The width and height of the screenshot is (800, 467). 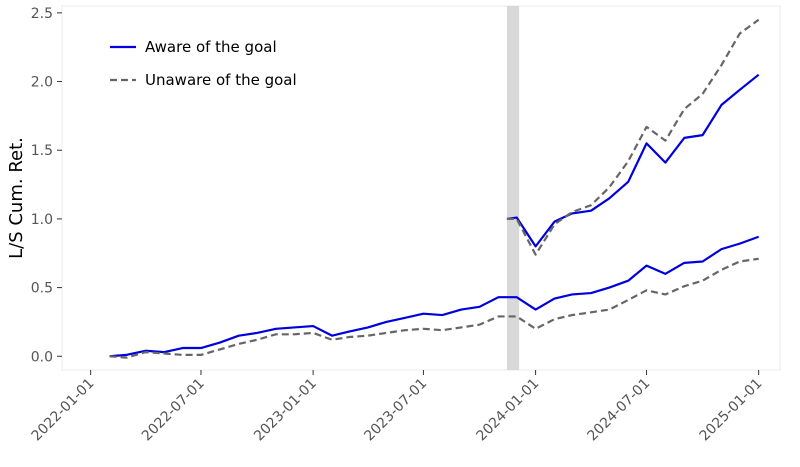 I want to click on legend-label-0: Aware of the goal, so click(x=211, y=47).